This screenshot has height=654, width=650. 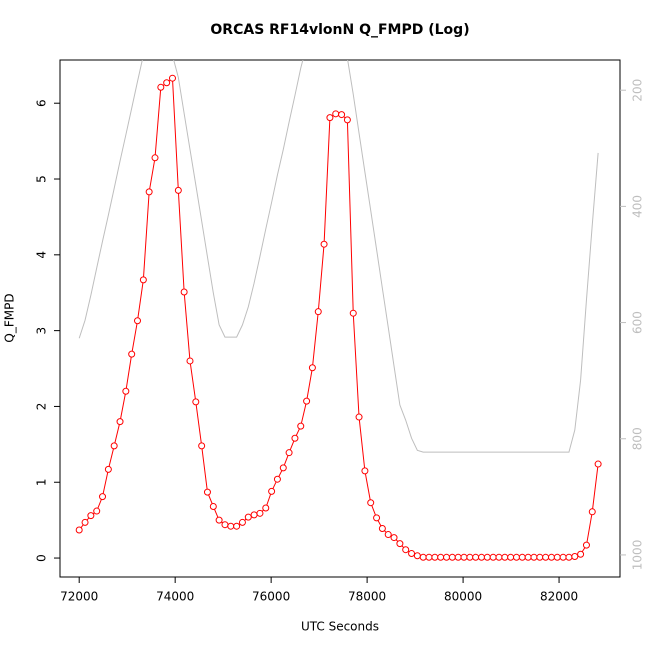 I want to click on y2-tick-label: 200, so click(x=638, y=90).